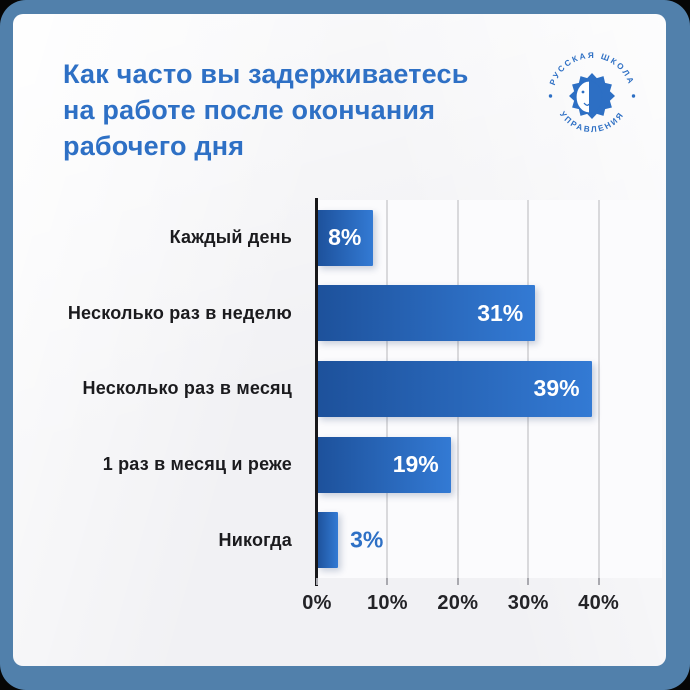  What do you see at coordinates (489, 464) in the screenshot?
I see `bar-track: 19%` at bounding box center [489, 464].